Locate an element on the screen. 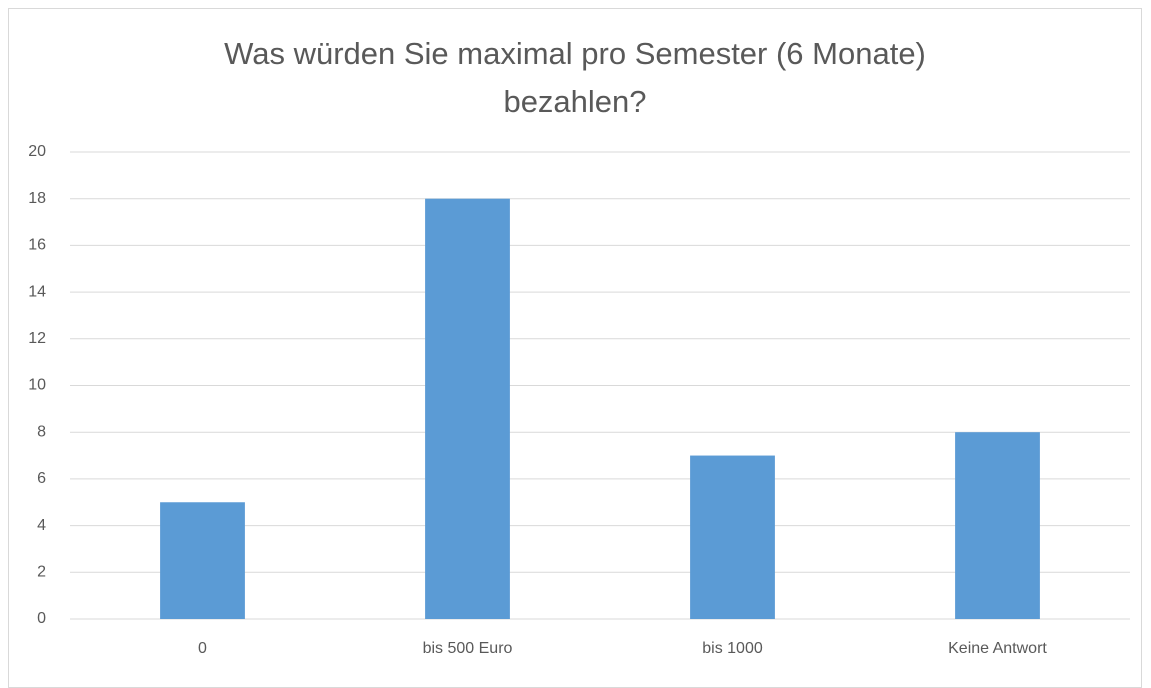 This screenshot has height=688, width=1151. x-tick-label: 0 is located at coordinates (202, 648).